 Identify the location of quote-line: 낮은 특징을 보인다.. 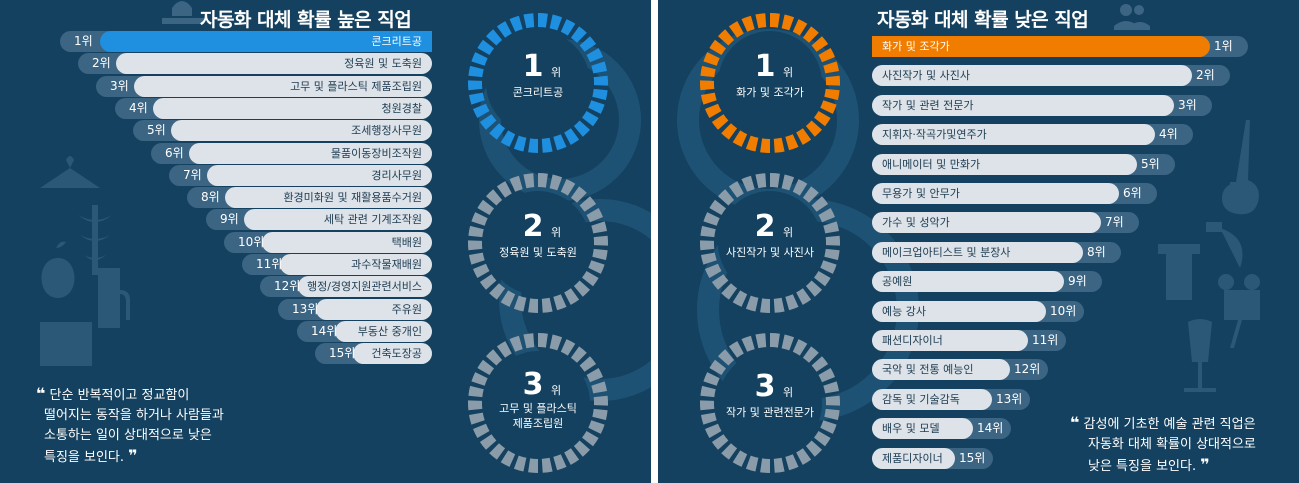
(1142, 466).